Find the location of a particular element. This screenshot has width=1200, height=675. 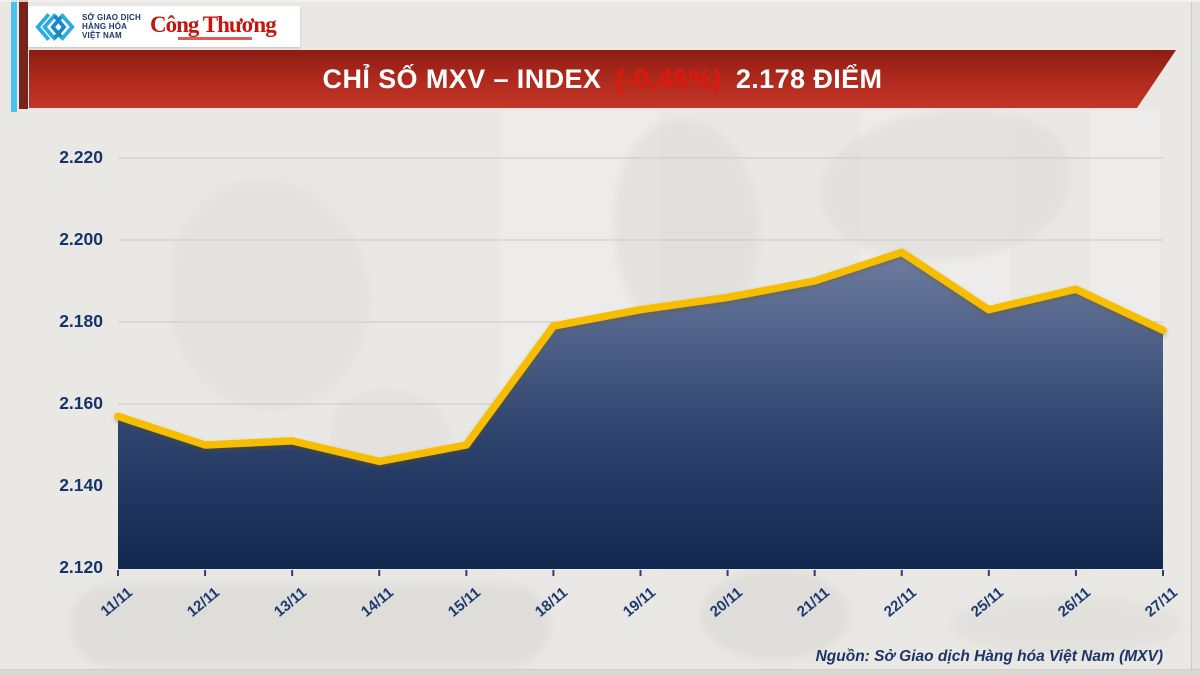

frame-bottom-line is located at coordinates (600, 669).